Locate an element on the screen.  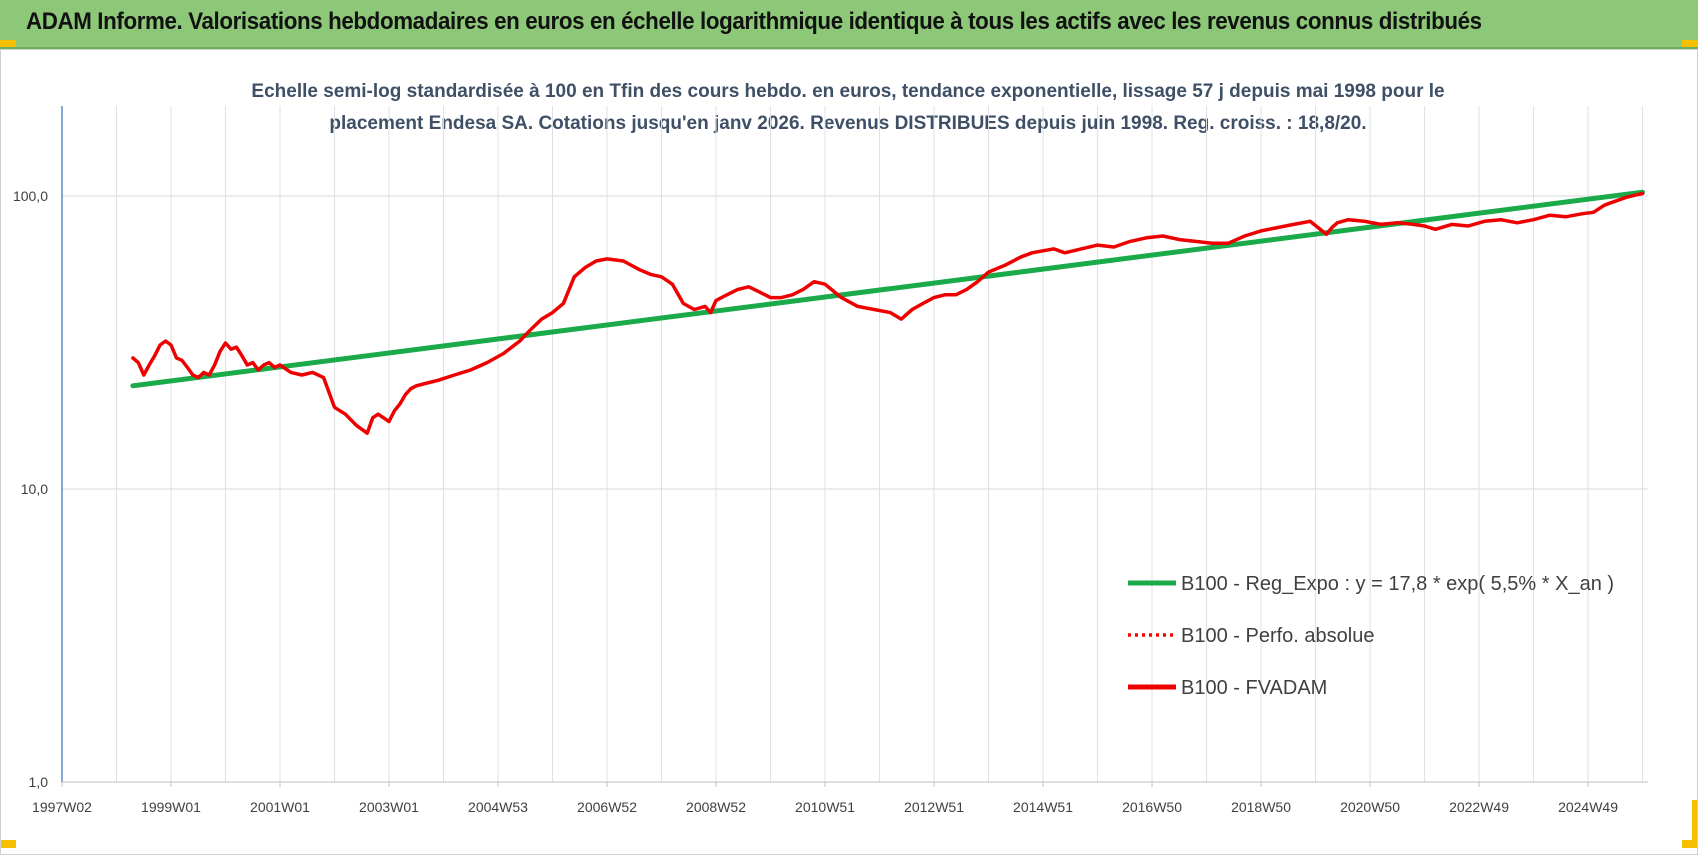
x-tick-label: 2014W51 is located at coordinates (1043, 807).